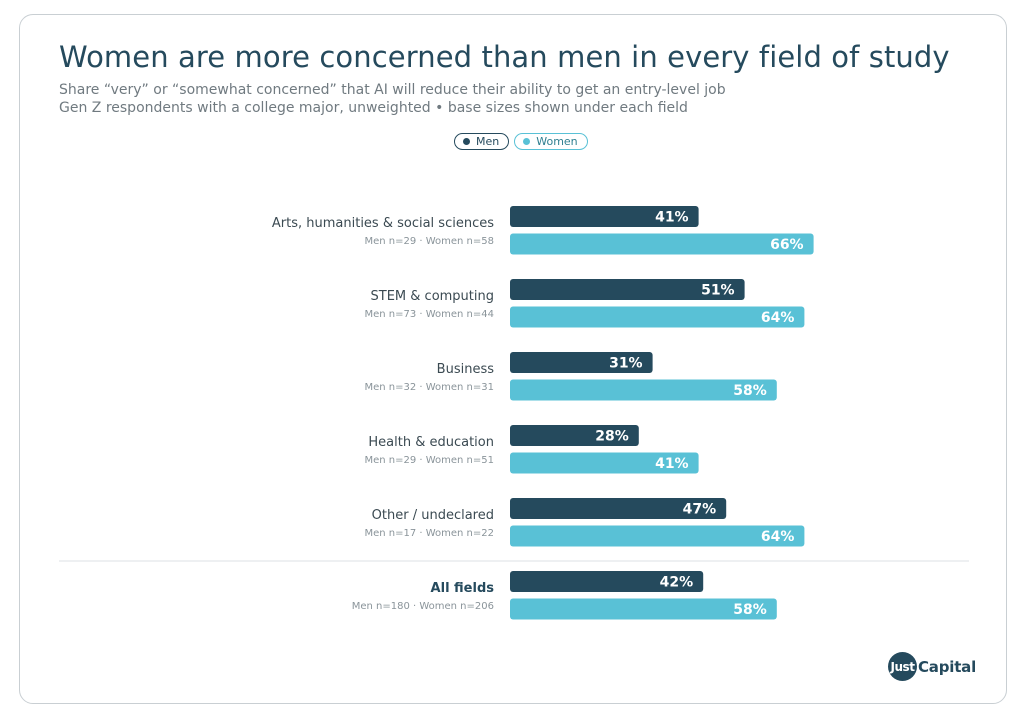 This screenshot has height=721, width=1024. I want to click on legend-item-men: Men, so click(482, 141).